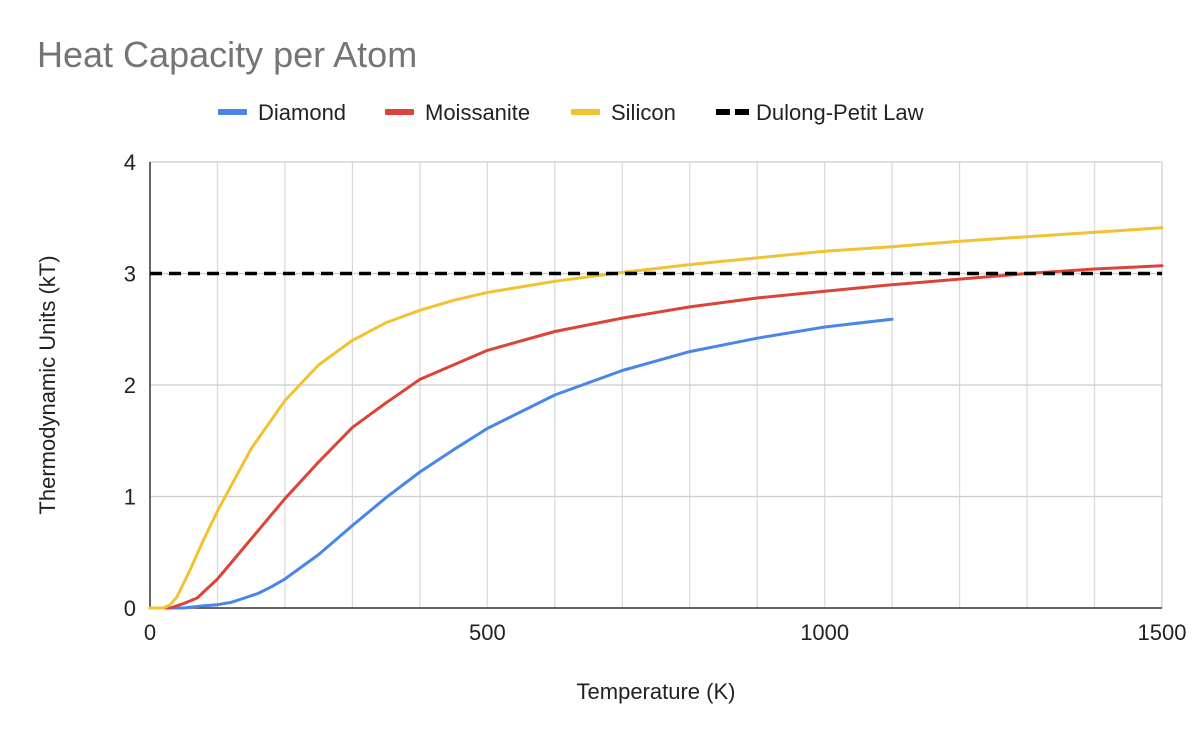  I want to click on x-tick-label: 1500, so click(1162, 632).